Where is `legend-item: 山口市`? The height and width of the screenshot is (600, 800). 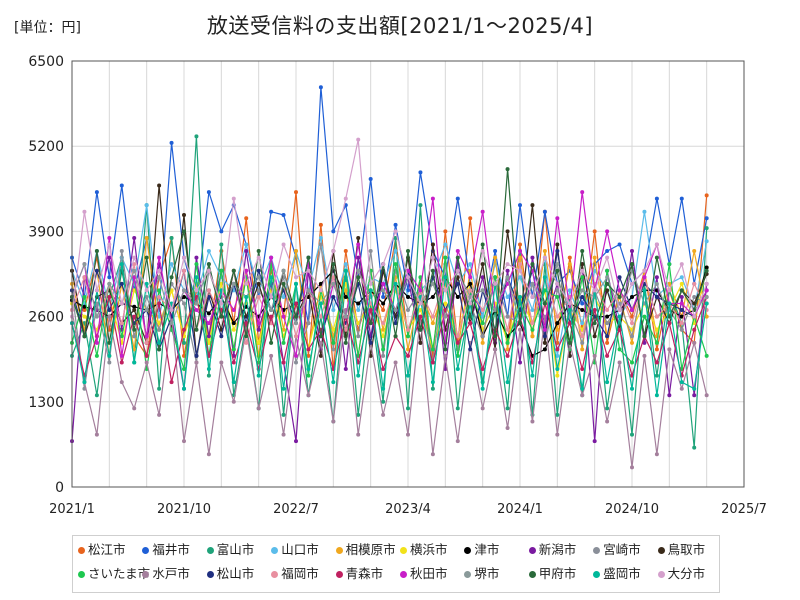 legend-item: 山口市 is located at coordinates (295, 550).